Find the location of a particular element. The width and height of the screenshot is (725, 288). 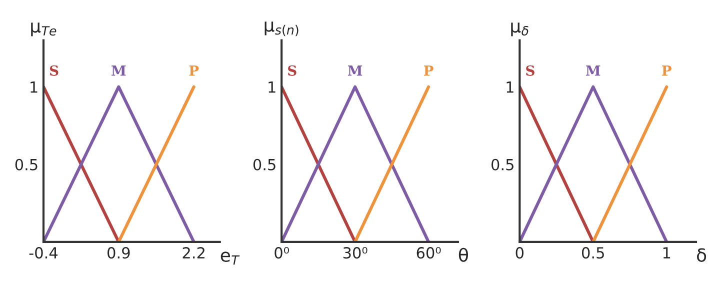

x-tick-label: 1 is located at coordinates (666, 252).